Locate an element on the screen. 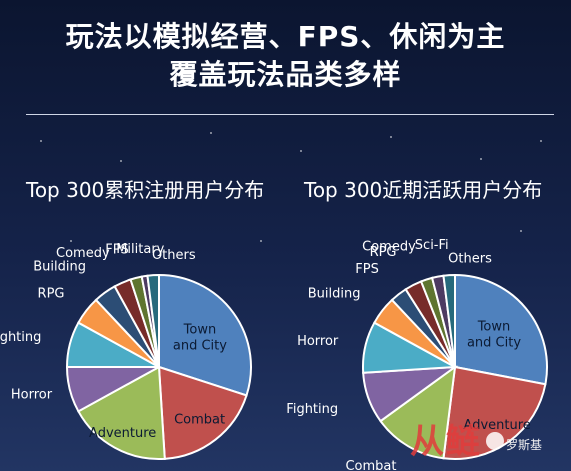 The width and height of the screenshot is (571, 471). watermark-logo: 从鲢 is located at coordinates (446, 442).